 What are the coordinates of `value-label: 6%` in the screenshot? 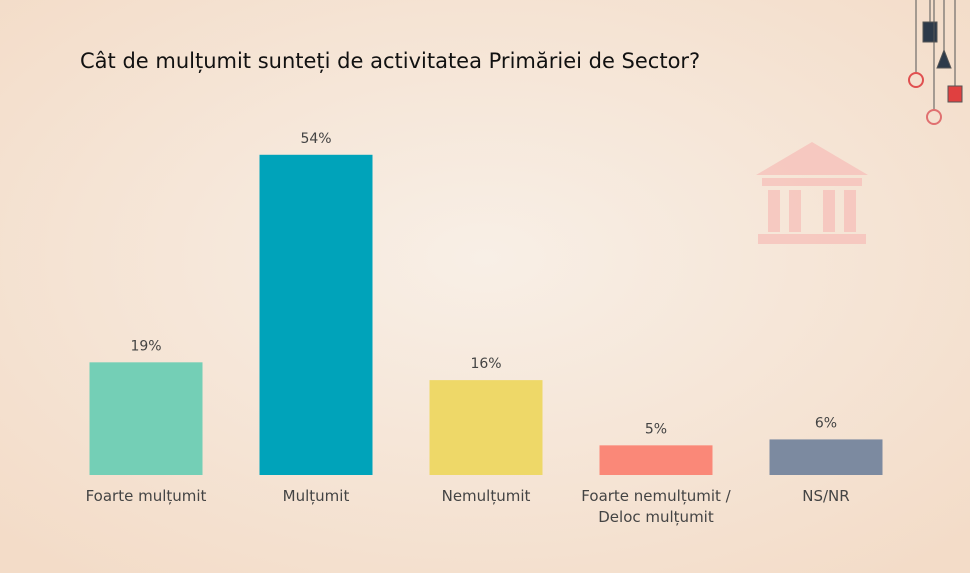 It's located at (826, 423).